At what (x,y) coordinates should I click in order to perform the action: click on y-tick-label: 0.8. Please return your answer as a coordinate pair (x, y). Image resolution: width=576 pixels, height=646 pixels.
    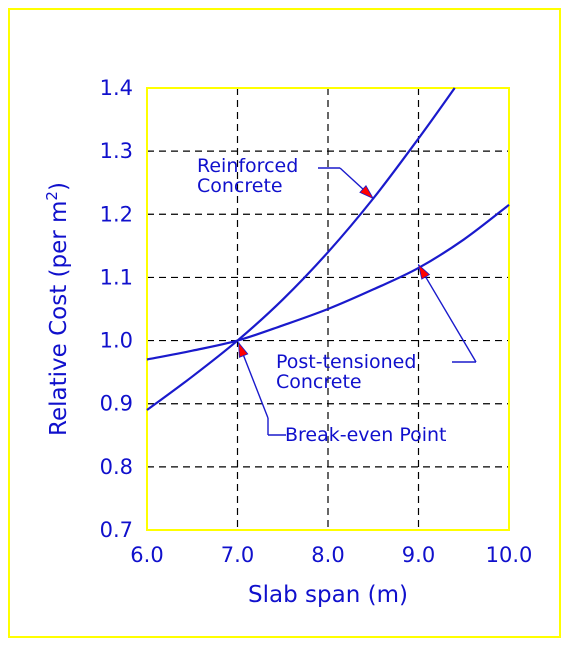
    Looking at the image, I should click on (116, 467).